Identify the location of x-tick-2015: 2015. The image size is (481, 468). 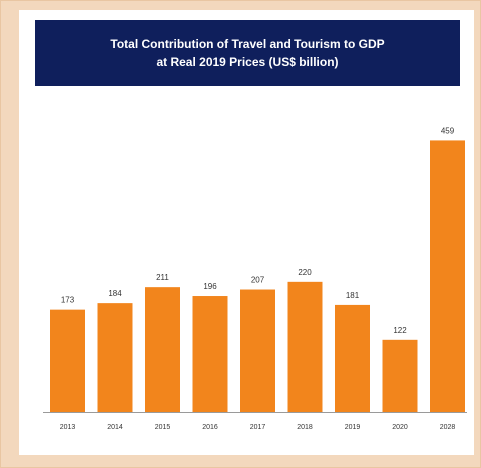
(163, 427).